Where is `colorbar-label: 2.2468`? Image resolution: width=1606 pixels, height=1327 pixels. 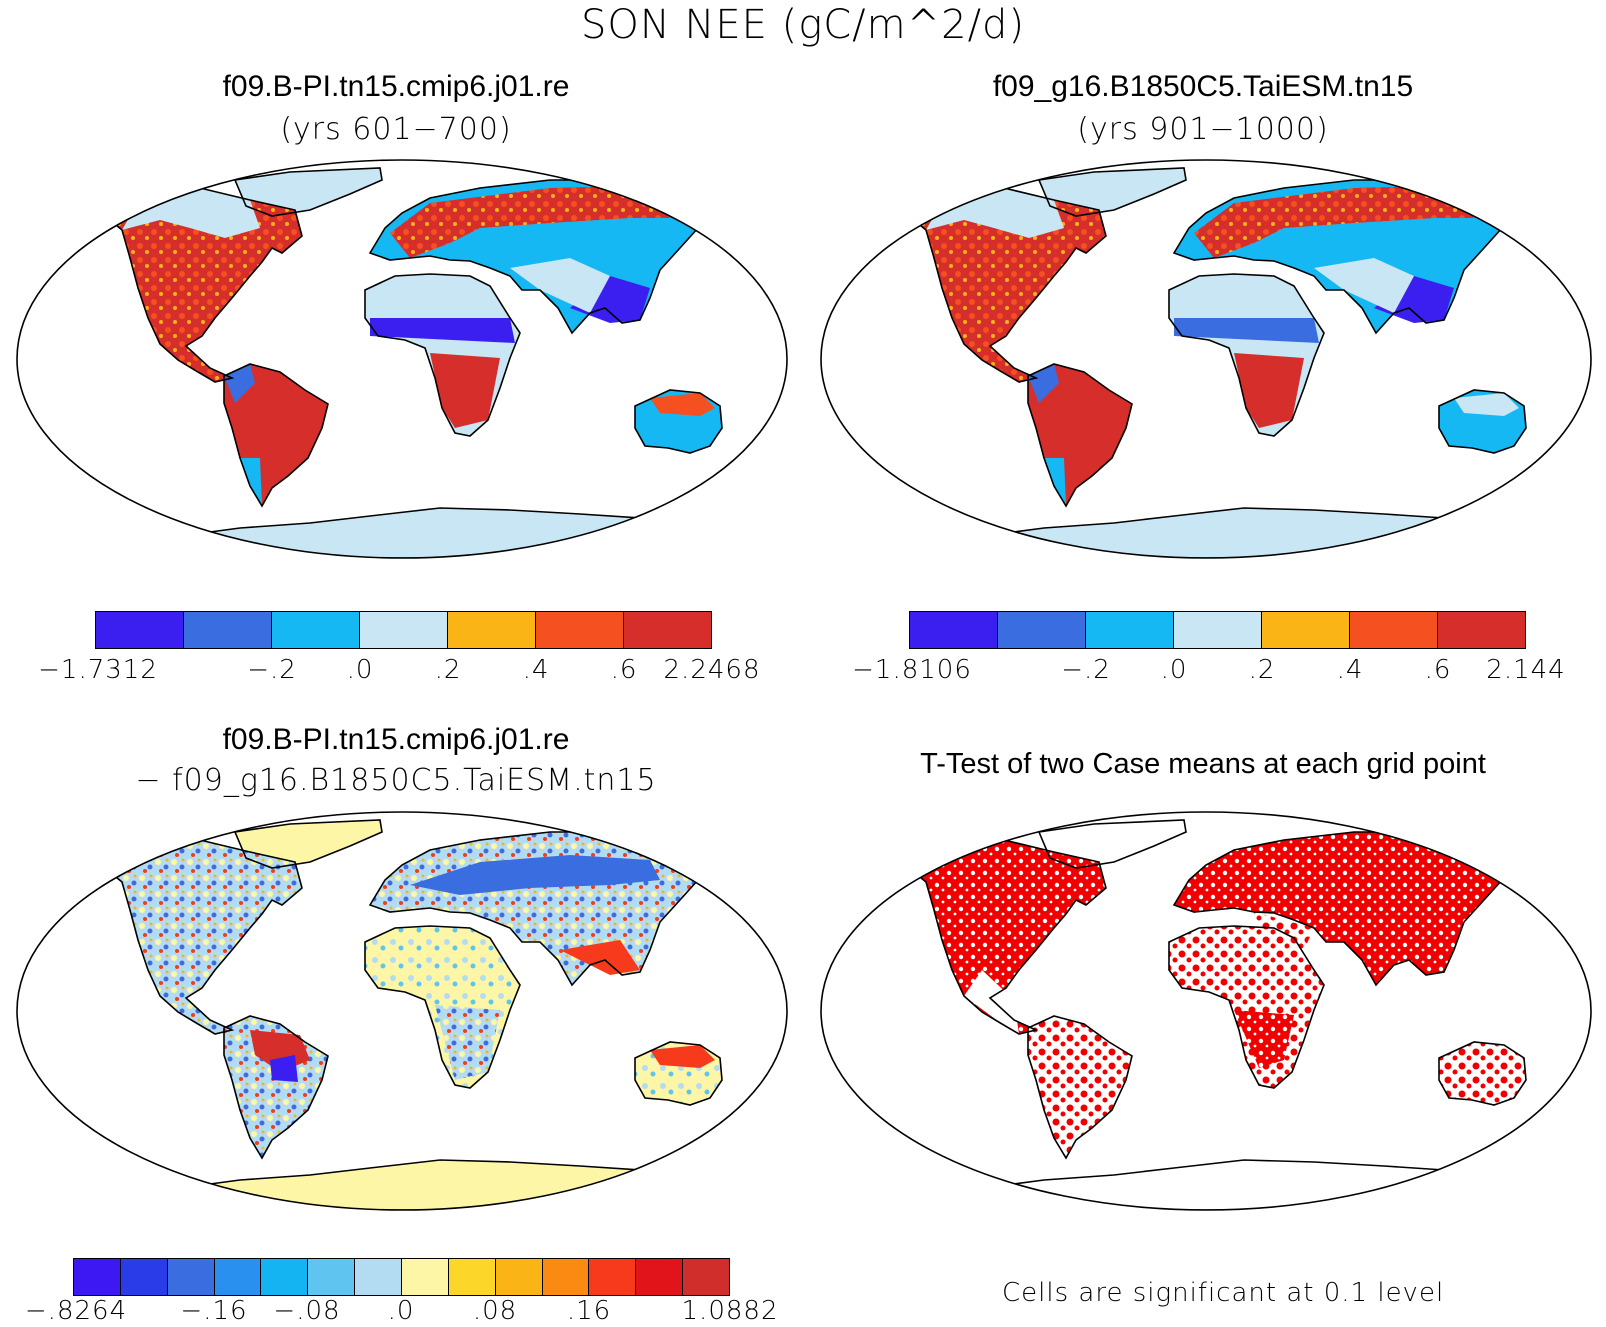 colorbar-label: 2.2468 is located at coordinates (712, 670).